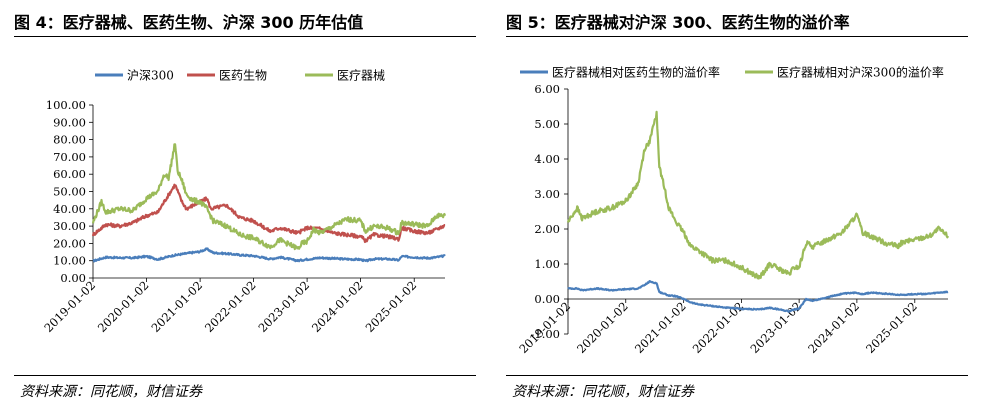  I want to click on y-tick-label: 6.00, so click(547, 89).